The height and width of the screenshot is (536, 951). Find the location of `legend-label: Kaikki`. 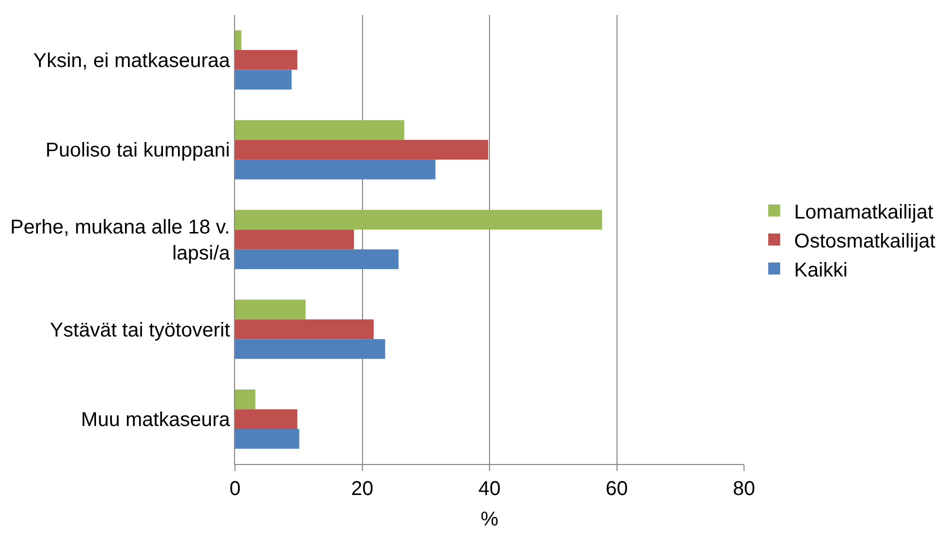

legend-label: Kaikki is located at coordinates (821, 270).